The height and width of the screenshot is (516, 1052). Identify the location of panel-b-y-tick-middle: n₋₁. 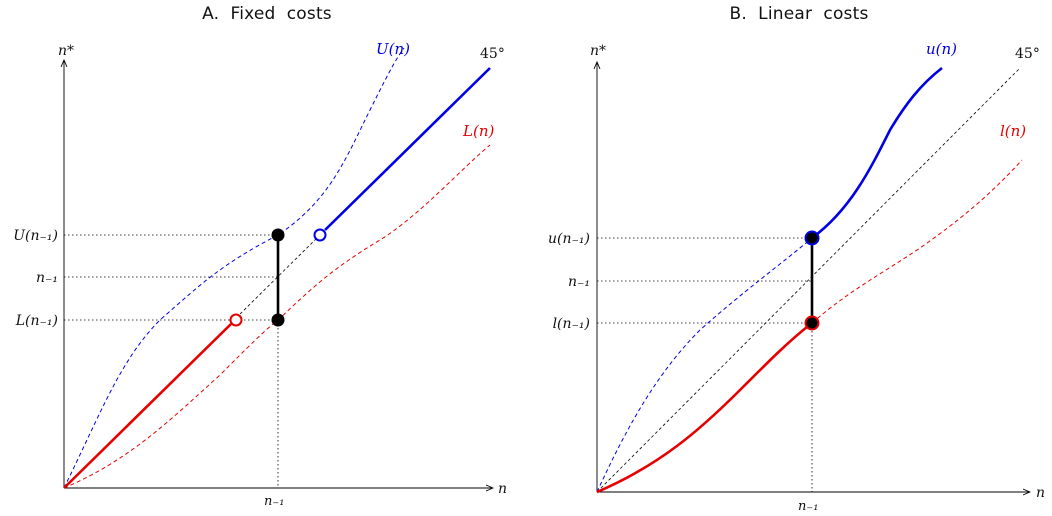
(579, 282).